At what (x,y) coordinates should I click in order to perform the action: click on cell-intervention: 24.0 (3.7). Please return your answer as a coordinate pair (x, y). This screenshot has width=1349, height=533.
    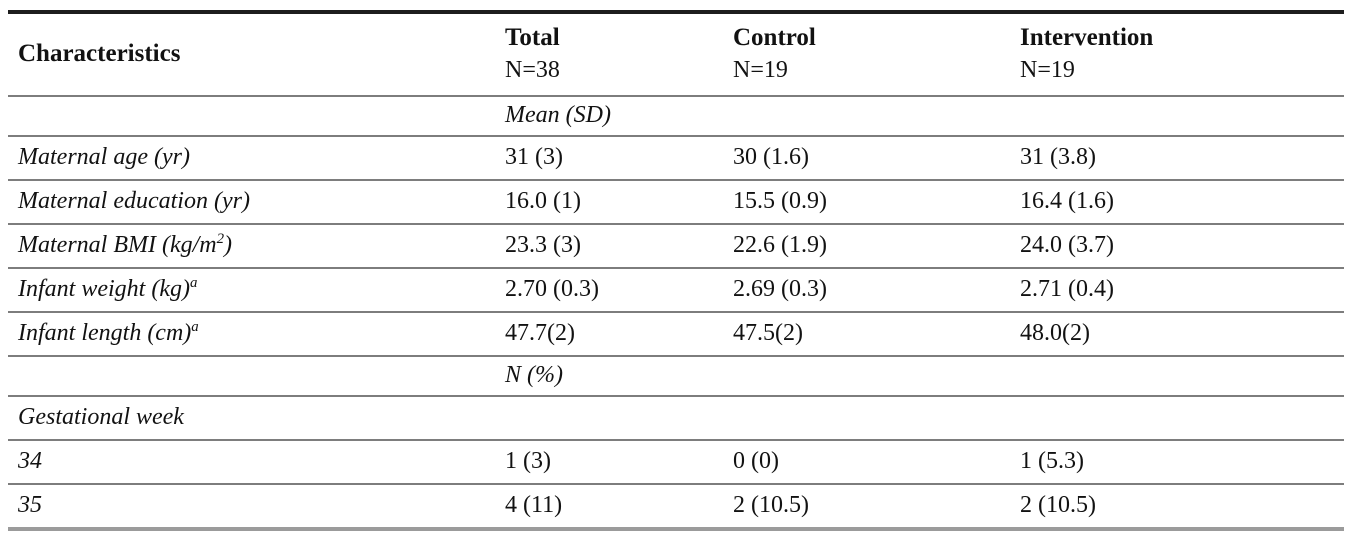
    Looking at the image, I should click on (1067, 245).